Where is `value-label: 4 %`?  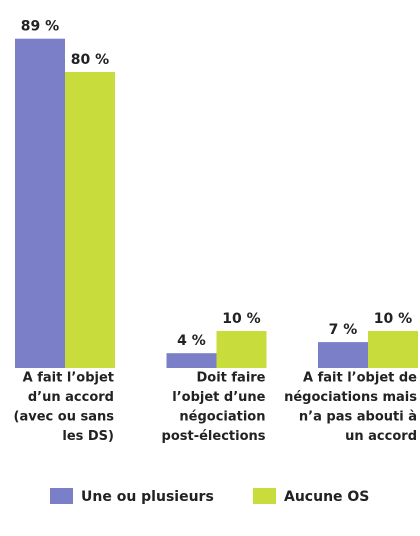 value-label: 4 % is located at coordinates (191, 341).